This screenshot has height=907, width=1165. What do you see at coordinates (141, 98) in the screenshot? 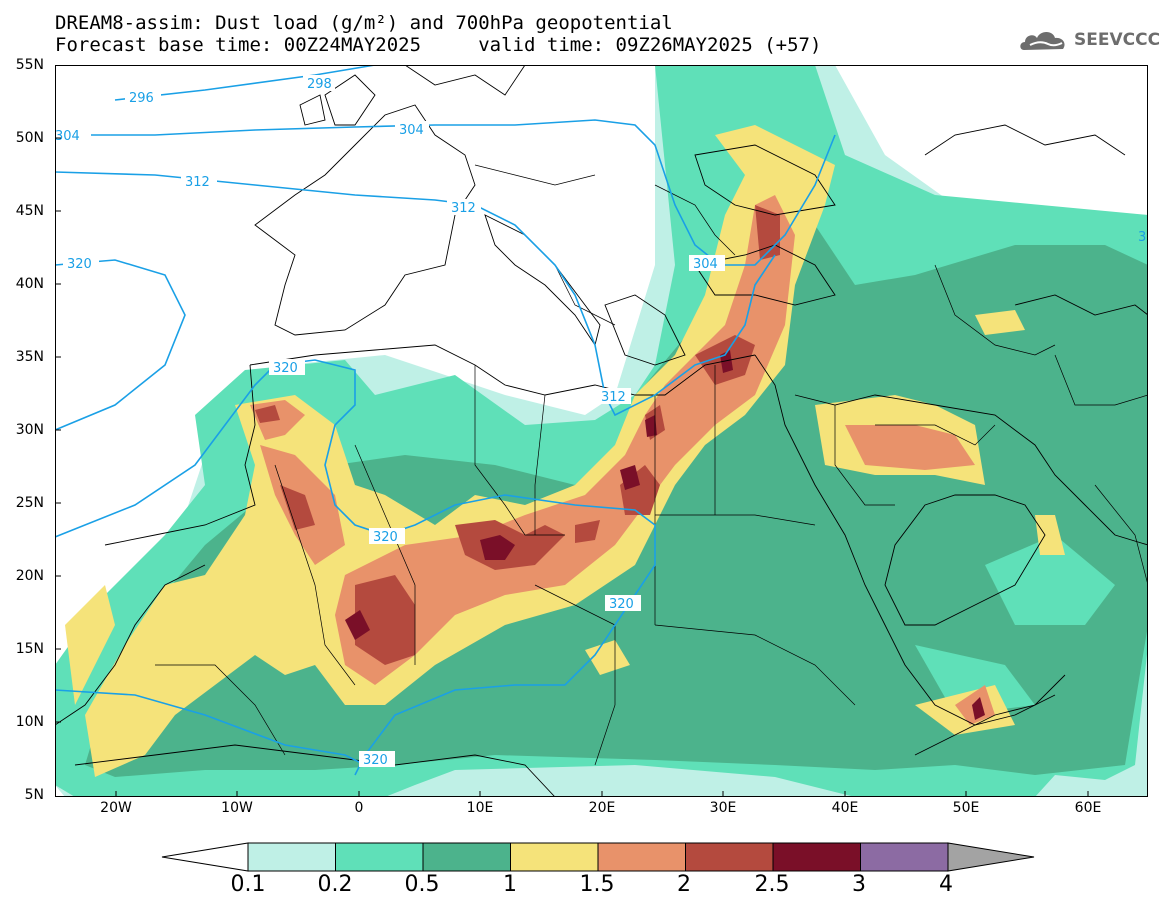
I see `contour-label-296: 296` at bounding box center [141, 98].